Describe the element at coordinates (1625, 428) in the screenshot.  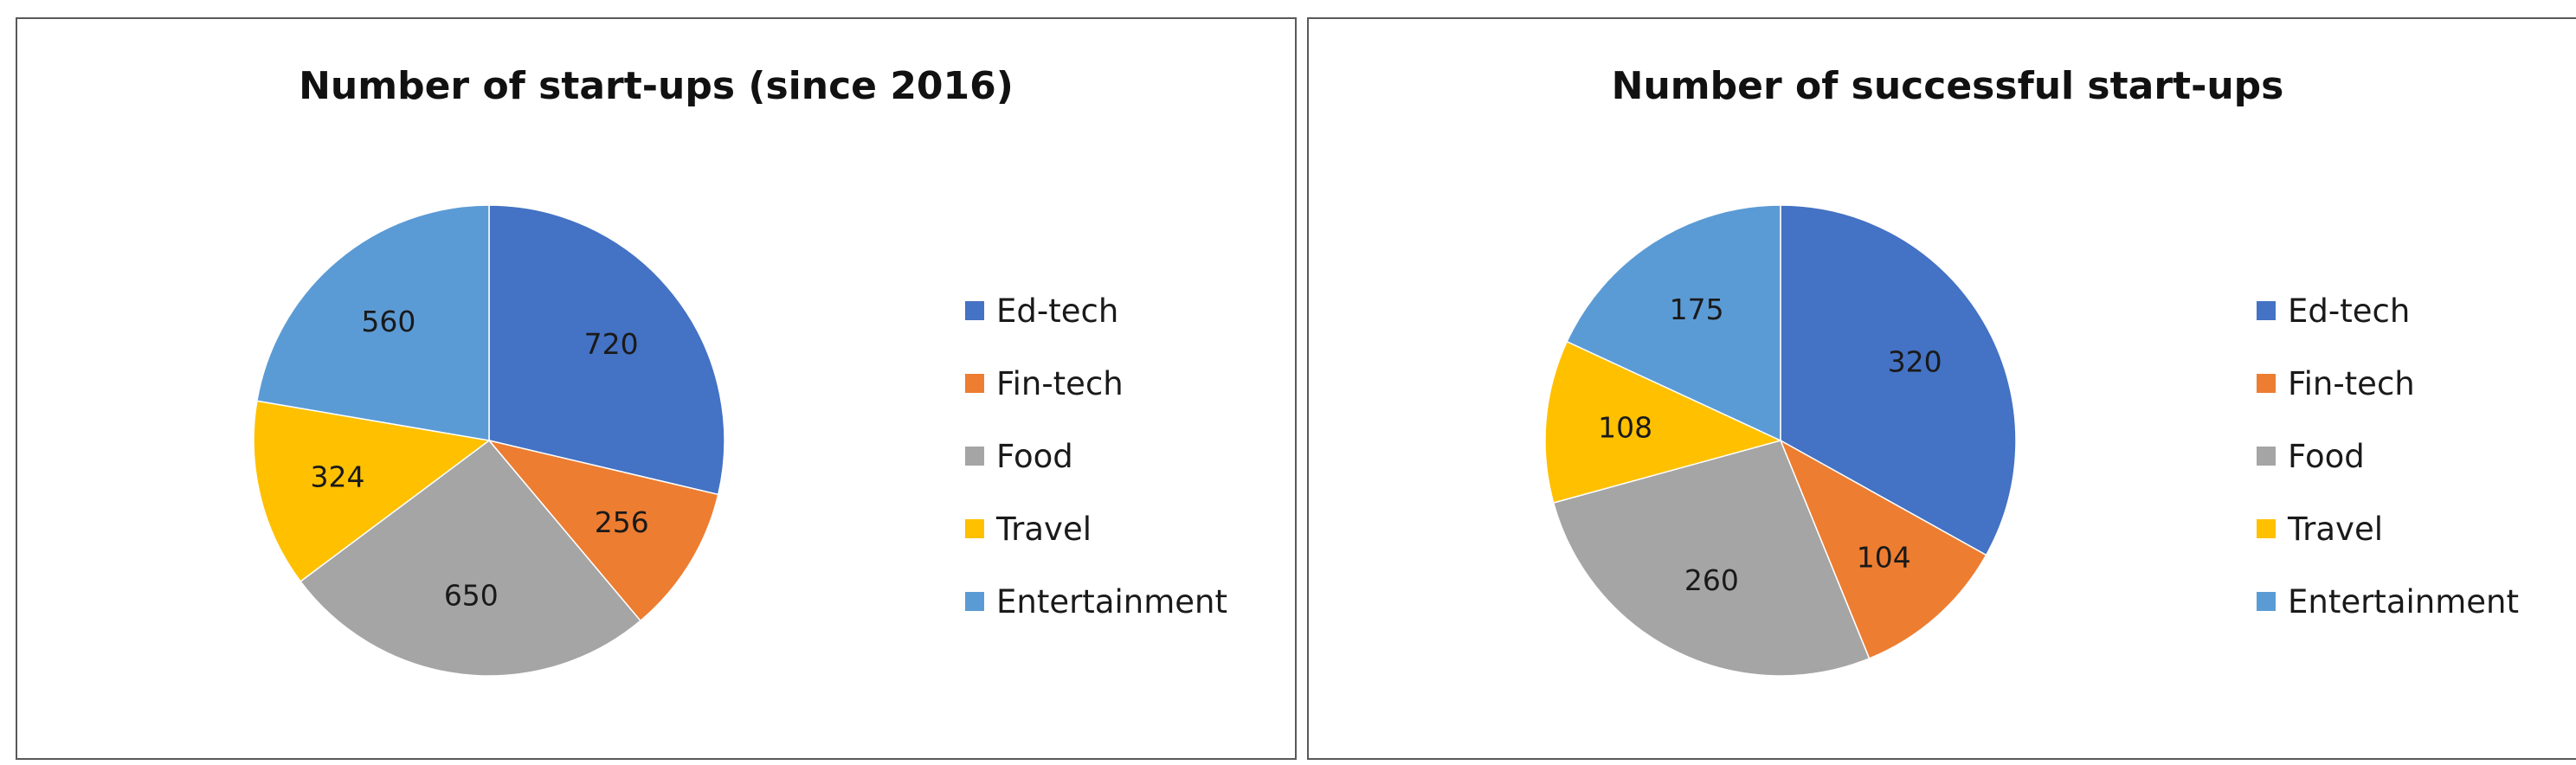
I see `data-label-travel: 108` at that location.